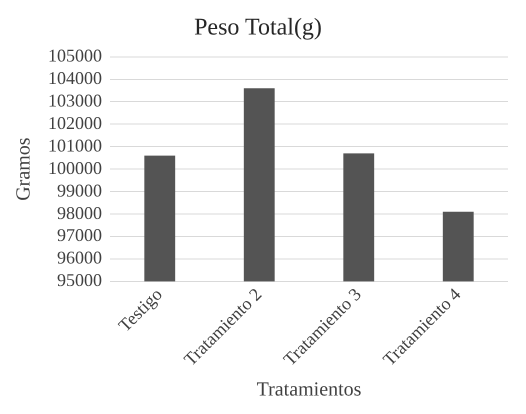 This screenshot has width=526, height=414. Describe the element at coordinates (75, 78) in the screenshot. I see `y-tick-label: 104000` at that location.